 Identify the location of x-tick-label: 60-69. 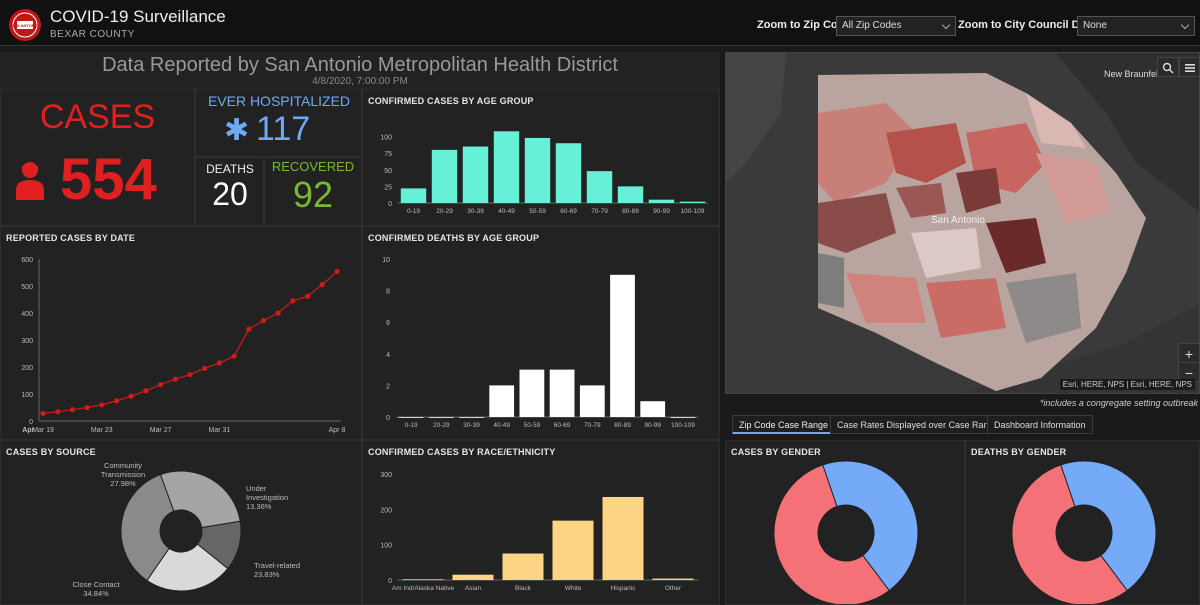
(568, 211).